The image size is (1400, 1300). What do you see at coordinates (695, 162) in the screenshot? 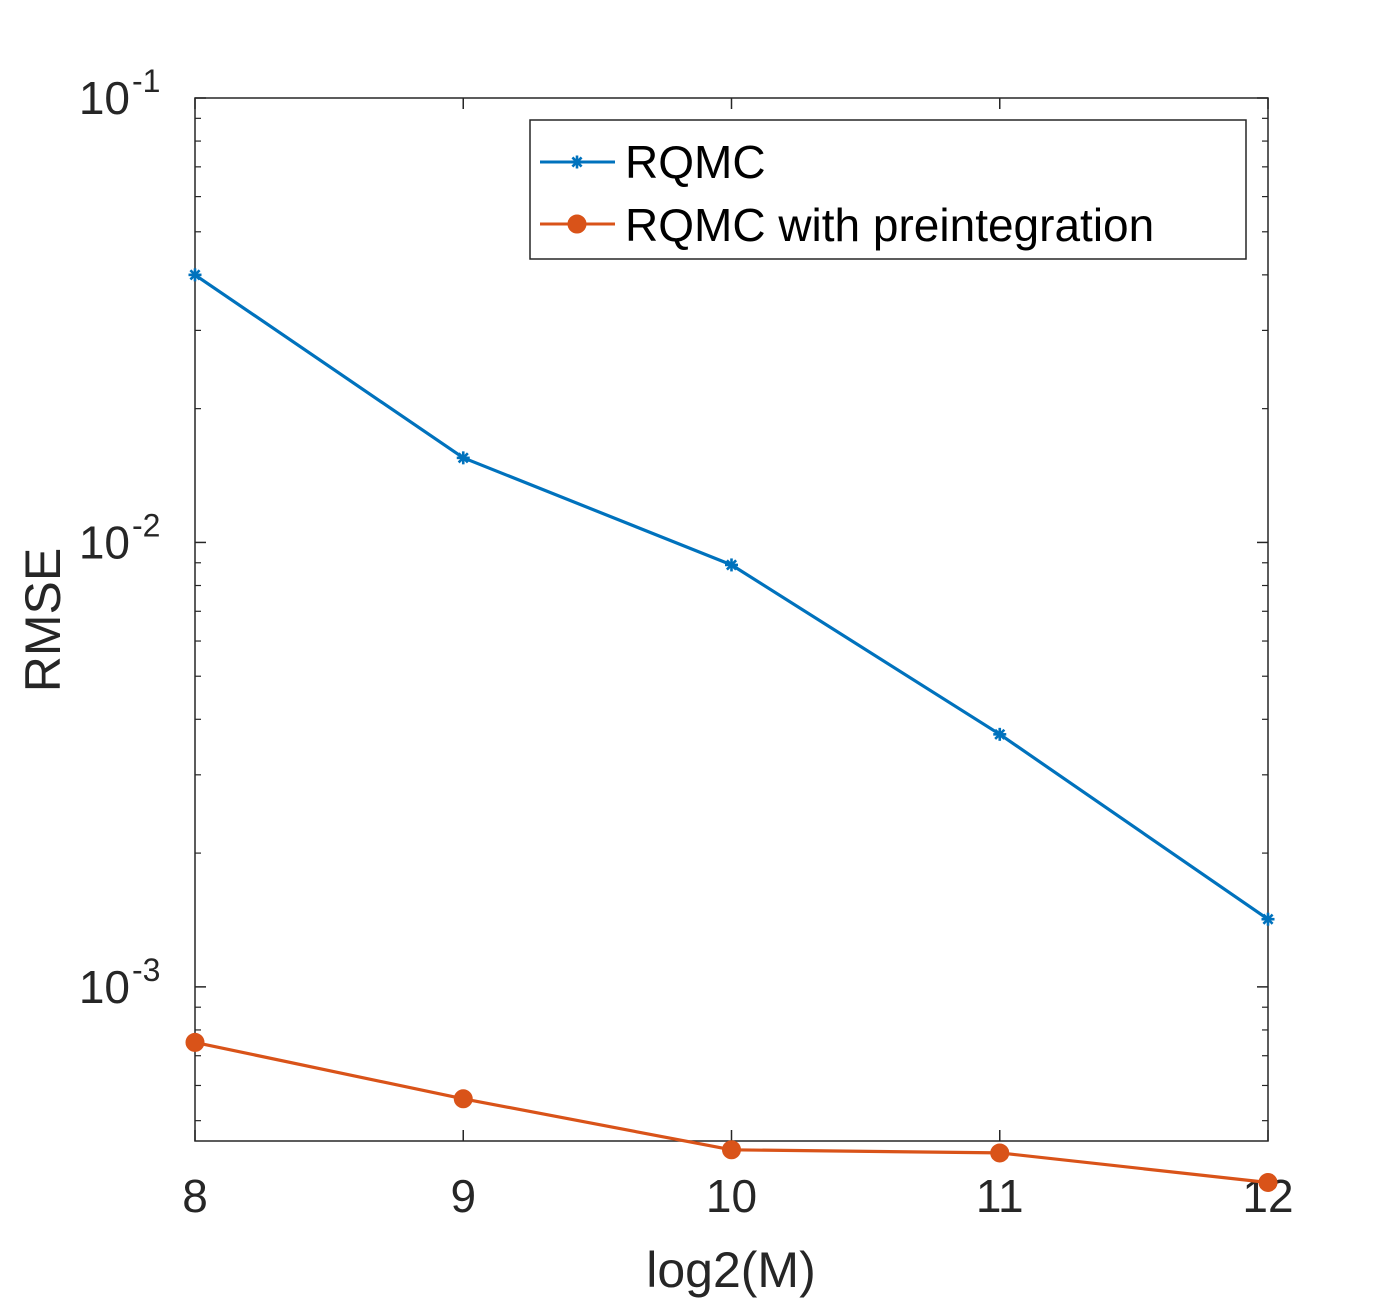
I see `legend-label-rqmc: RQMC` at bounding box center [695, 162].